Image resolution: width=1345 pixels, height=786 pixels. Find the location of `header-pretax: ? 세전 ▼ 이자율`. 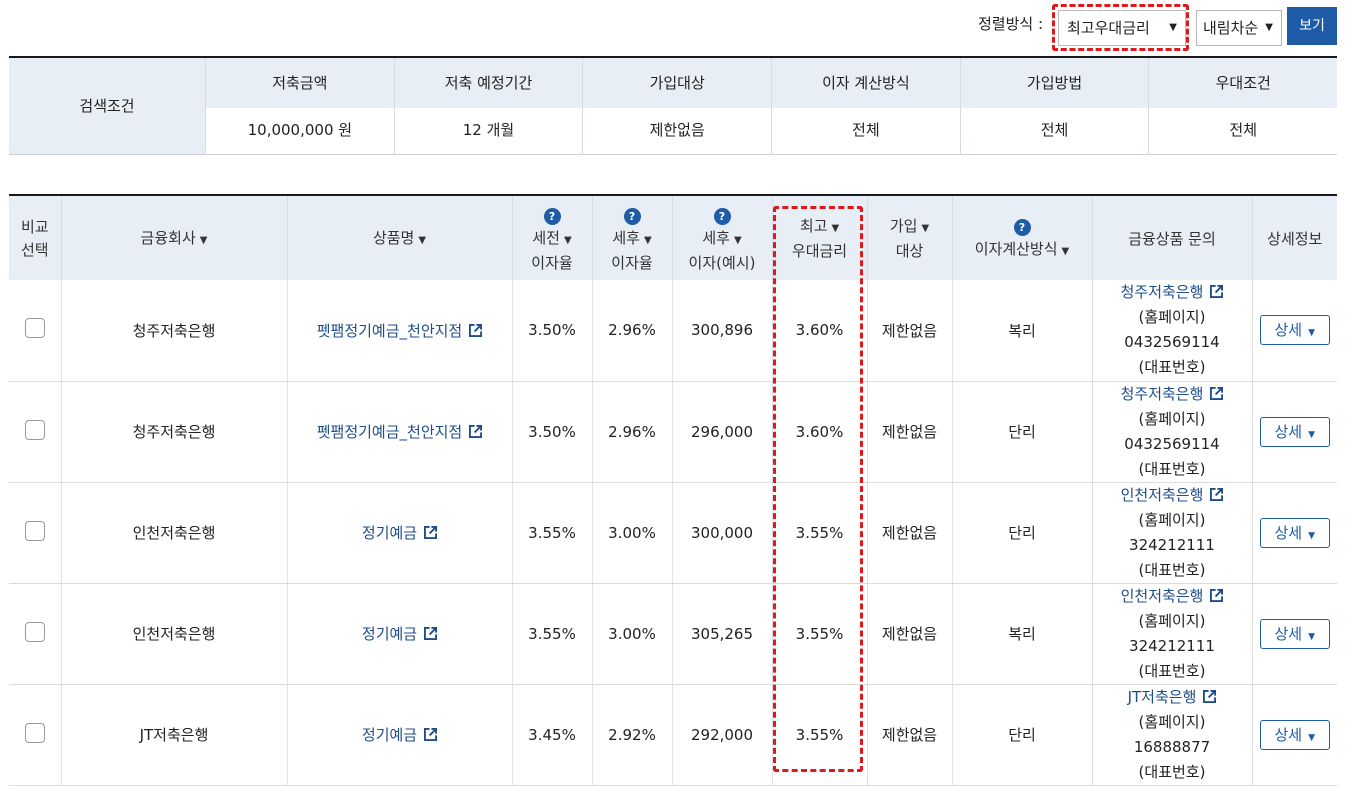

header-pretax: ? 세전 ▼ 이자율 is located at coordinates (551, 238).